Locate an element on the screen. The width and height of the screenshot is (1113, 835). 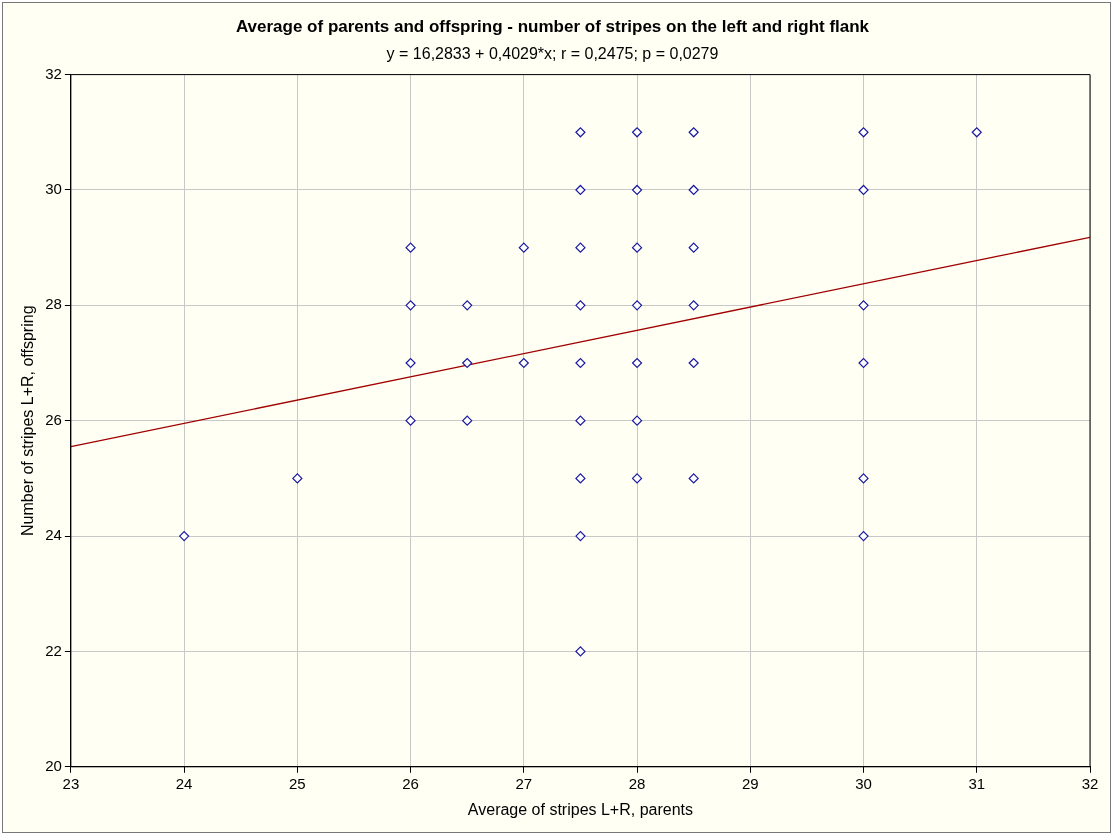
x-tick-label: 29 is located at coordinates (750, 783).